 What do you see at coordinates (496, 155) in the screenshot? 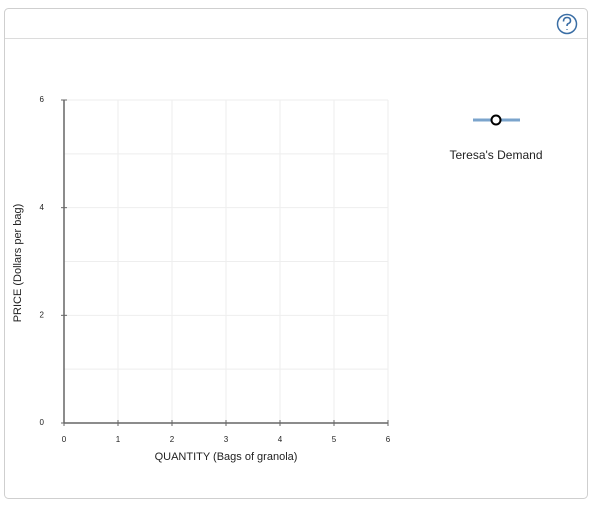
I see `legend-label: Teresa's Demand` at bounding box center [496, 155].